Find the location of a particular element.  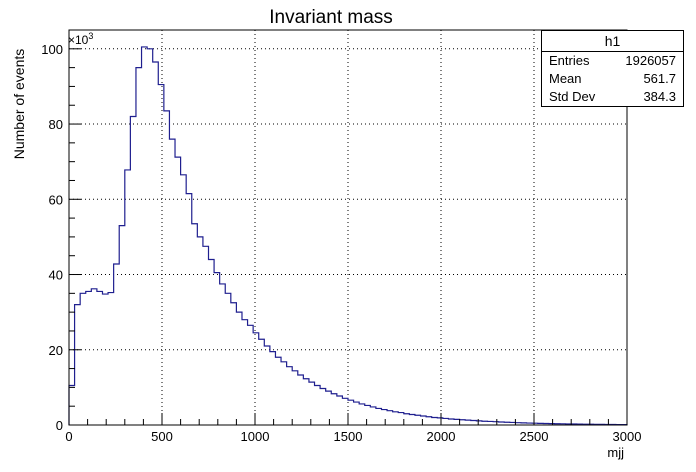

y-tick-label: 100 is located at coordinates (52, 49).